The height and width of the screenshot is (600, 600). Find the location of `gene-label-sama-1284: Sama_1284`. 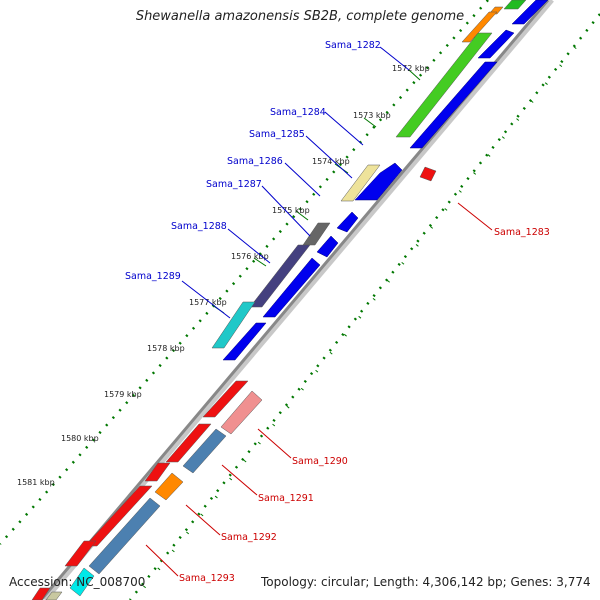

gene-label-sama-1284: Sama_1284 is located at coordinates (298, 112).